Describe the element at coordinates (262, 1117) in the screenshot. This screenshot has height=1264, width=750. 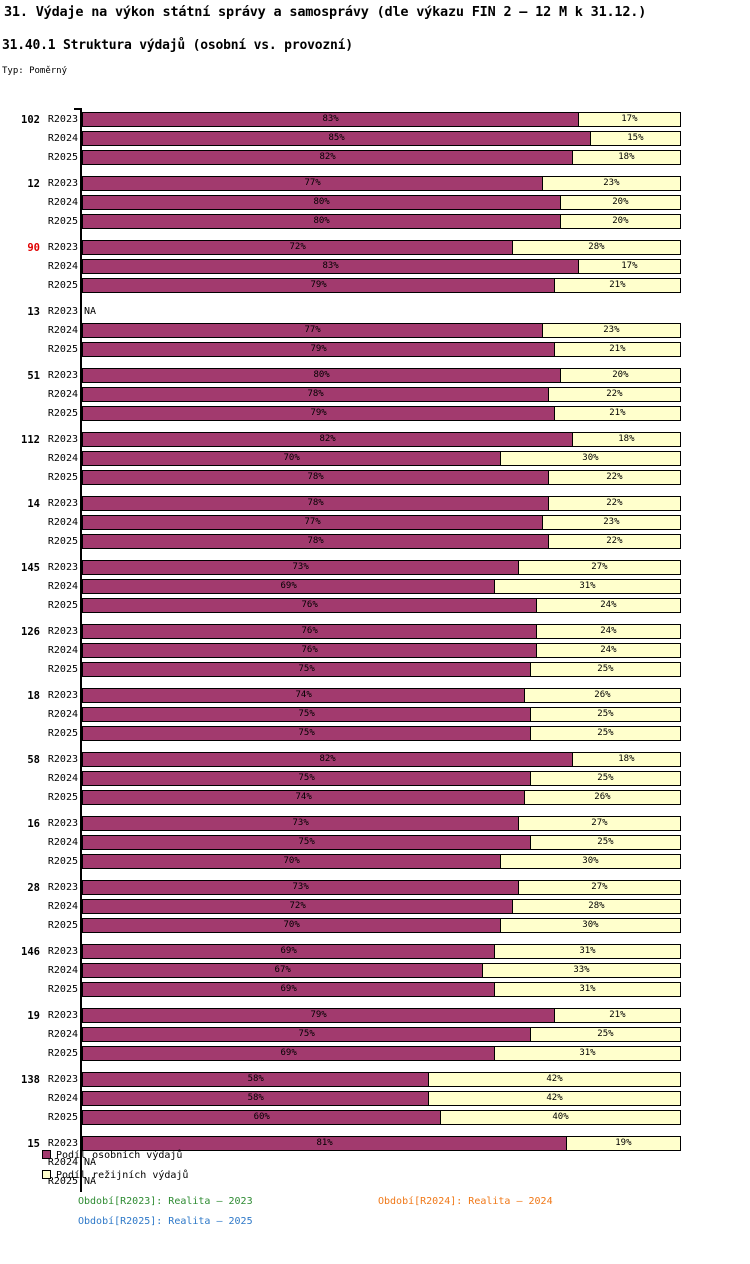
I see `bar-segment-personal: 60%` at that location.